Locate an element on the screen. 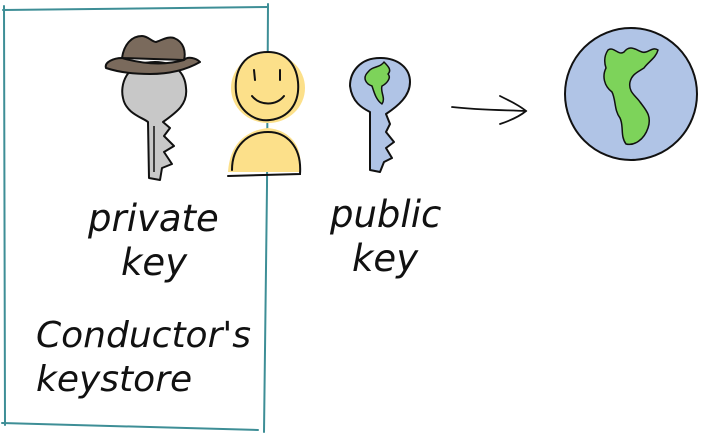 Image resolution: width=709 pixels, height=434 pixels. public-key-label-key: key is located at coordinates (385, 258).